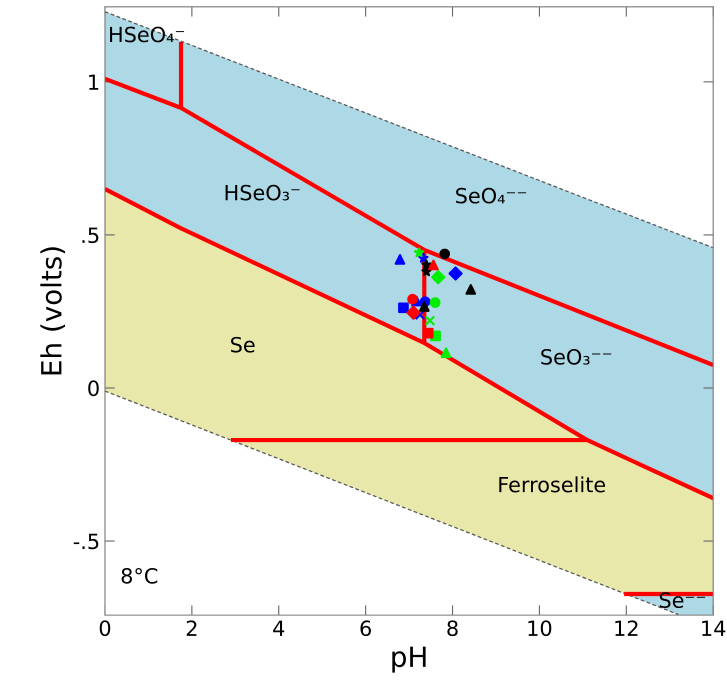 This screenshot has height=685, width=727. Describe the element at coordinates (576, 356) in the screenshot. I see `annotation: SeO₃⁻⁻` at that location.